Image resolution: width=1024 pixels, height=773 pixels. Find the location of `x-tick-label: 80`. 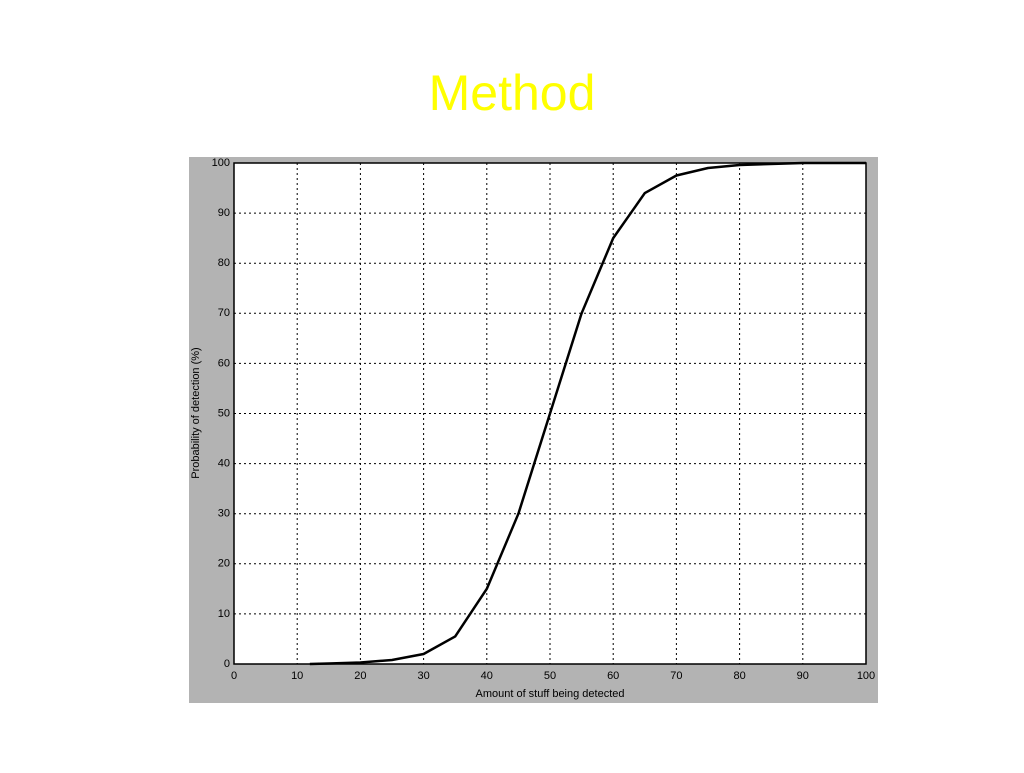

x-tick-label: 80 is located at coordinates (739, 676).